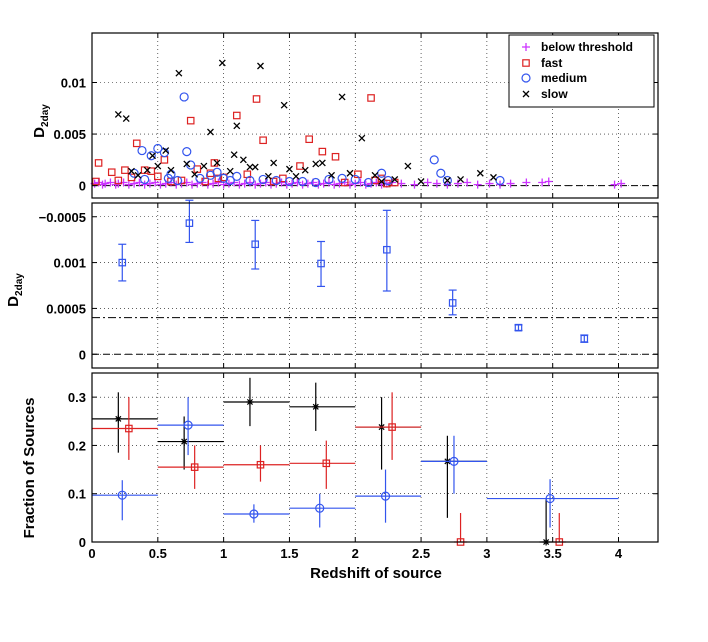 The width and height of the screenshot is (708, 642). What do you see at coordinates (129, 428) in the screenshot?
I see `bottom-point-fast` at bounding box center [129, 428].